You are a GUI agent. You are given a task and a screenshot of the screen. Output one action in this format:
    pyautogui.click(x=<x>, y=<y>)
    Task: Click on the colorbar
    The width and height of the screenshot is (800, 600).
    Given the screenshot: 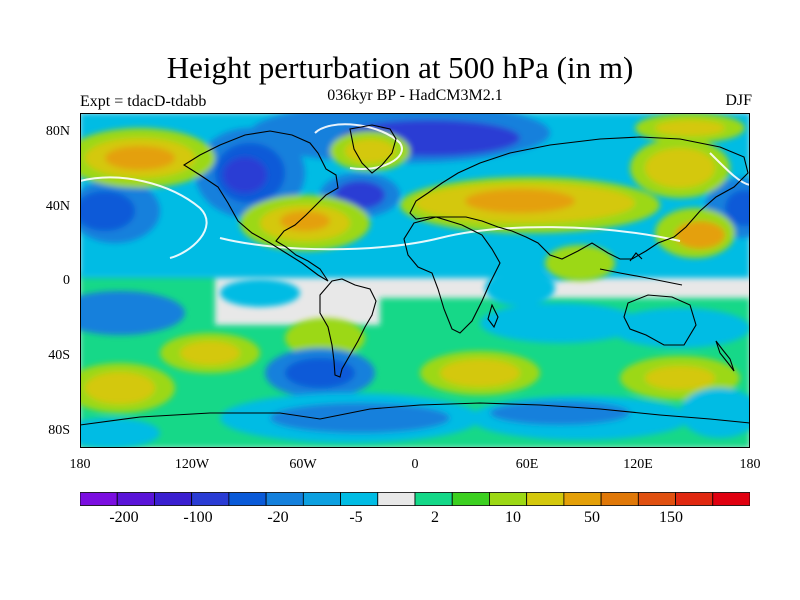 What is the action you would take?
    pyautogui.click(x=415, y=499)
    